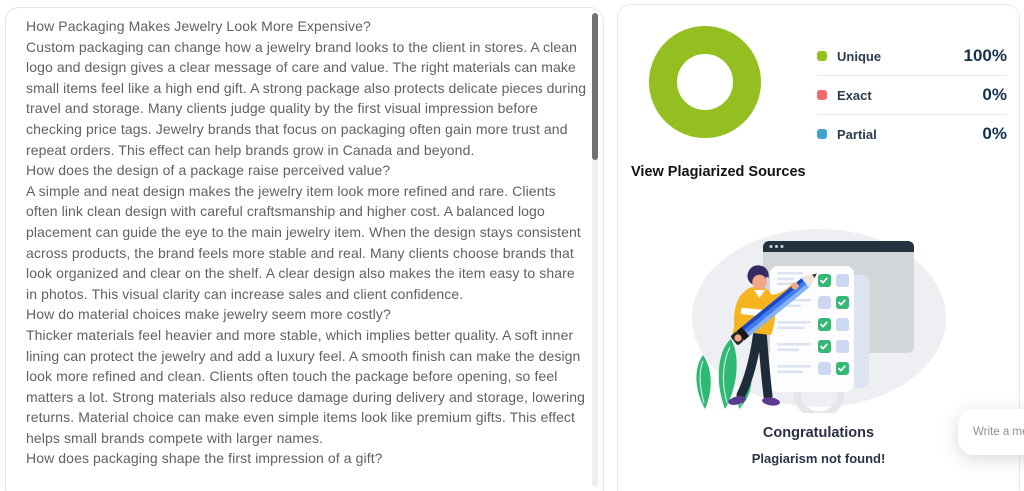 This screenshot has width=1024, height=491. Describe the element at coordinates (985, 55) in the screenshot. I see `legend-value: 100%` at that location.